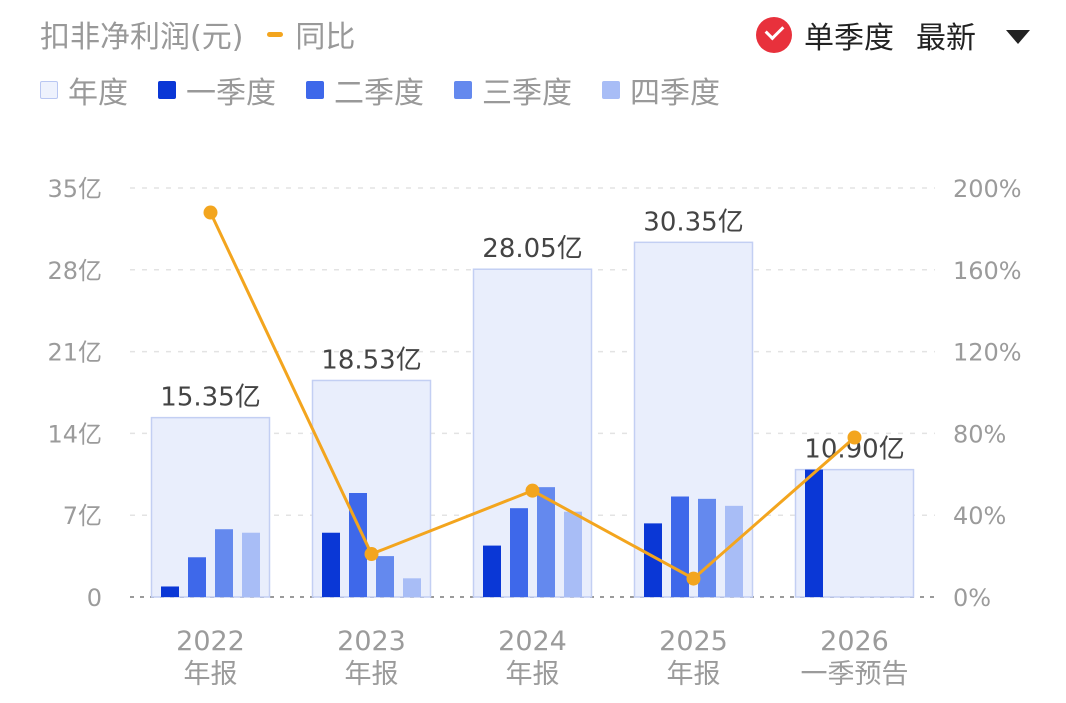 This screenshot has width=1066, height=703. Describe the element at coordinates (693, 641) in the screenshot. I see `x-tick-label: 2025` at that location.